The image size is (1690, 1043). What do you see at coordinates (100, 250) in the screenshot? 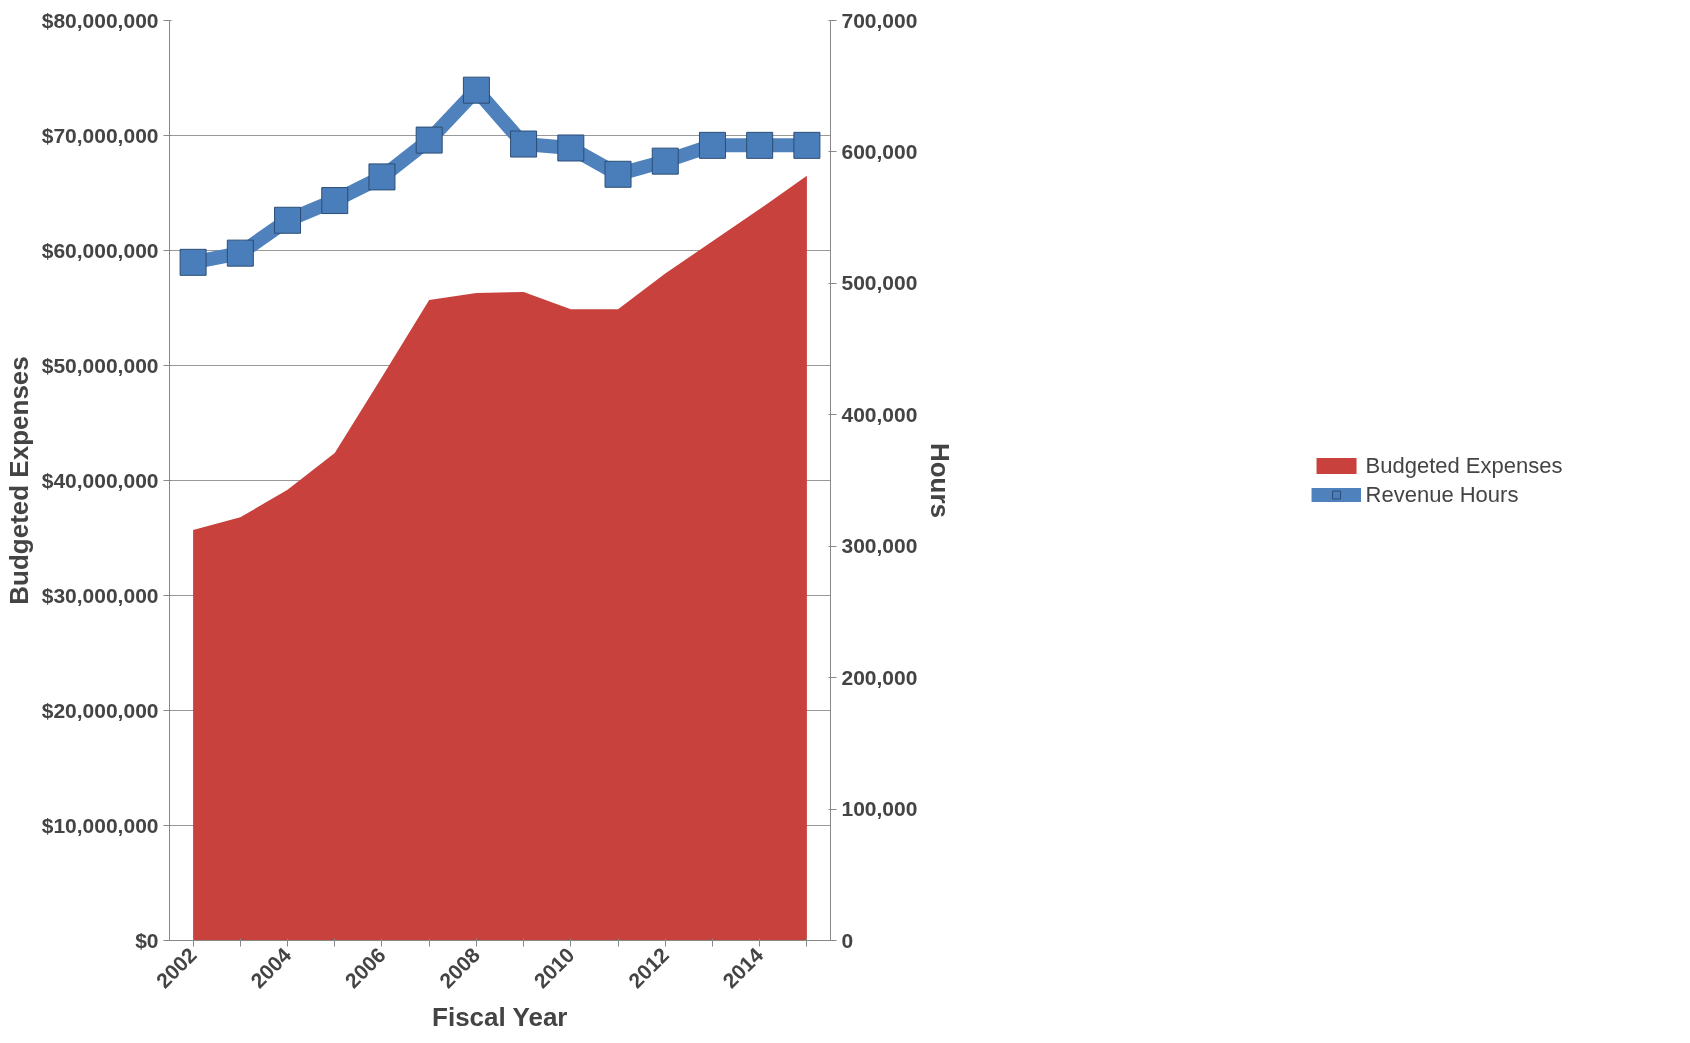
I see `y-tick-label: $60,000,000` at bounding box center [100, 250].